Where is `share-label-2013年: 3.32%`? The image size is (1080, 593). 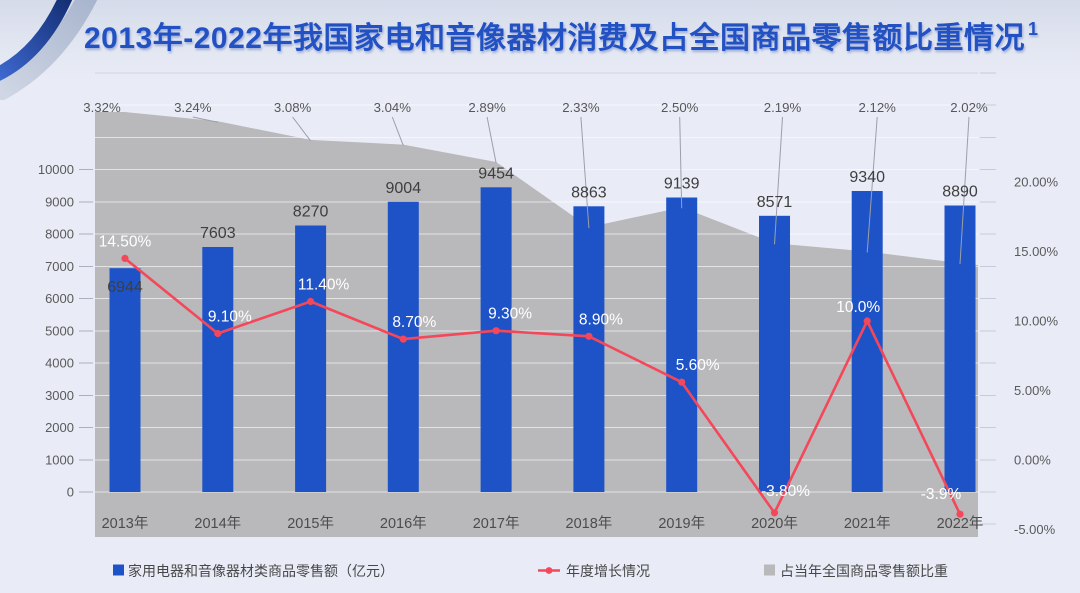 share-label-2013年: 3.32% is located at coordinates (102, 107).